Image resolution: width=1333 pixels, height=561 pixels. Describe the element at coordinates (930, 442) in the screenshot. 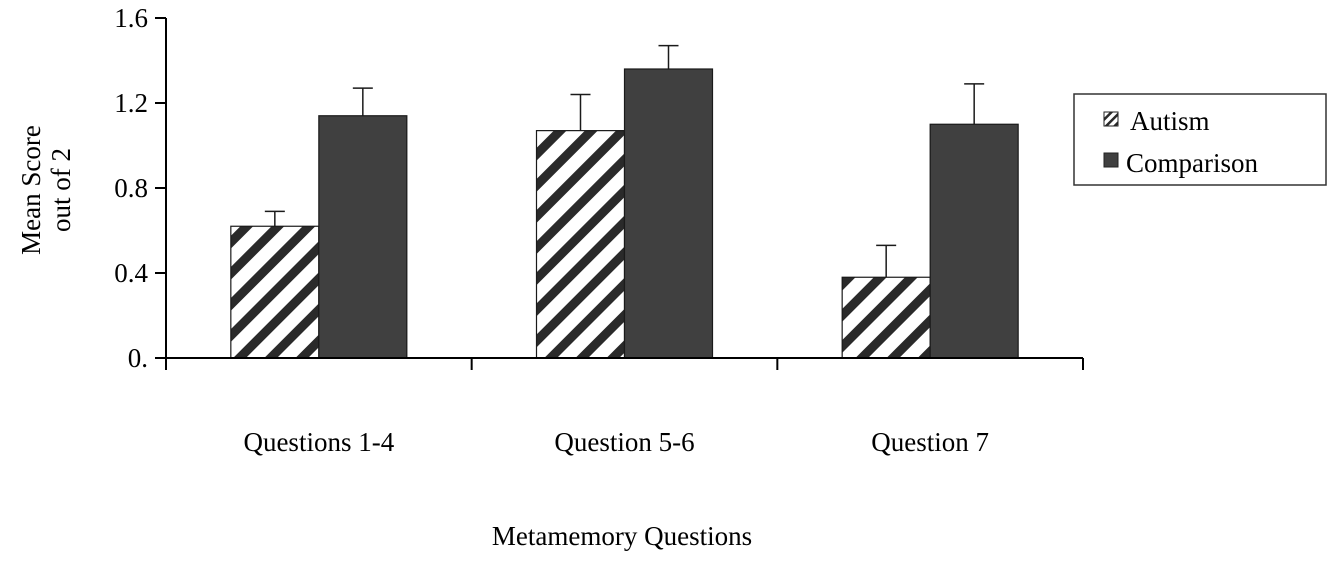

I see `x-tick-label: Question 7` at that location.